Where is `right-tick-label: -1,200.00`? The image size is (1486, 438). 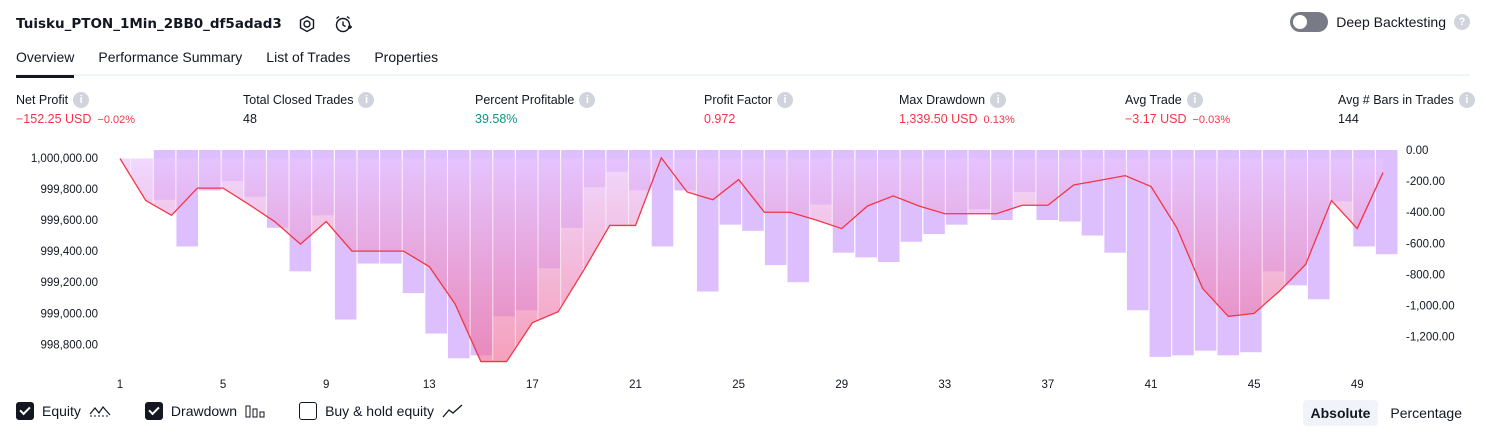 right-tick-label: -1,200.00 is located at coordinates (1430, 338).